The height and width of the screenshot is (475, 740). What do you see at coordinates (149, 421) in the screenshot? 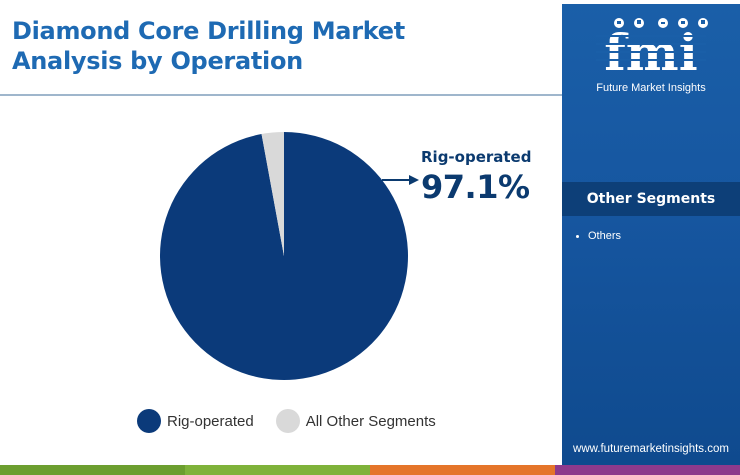
I see `legend-swatch-rig-operated` at bounding box center [149, 421].